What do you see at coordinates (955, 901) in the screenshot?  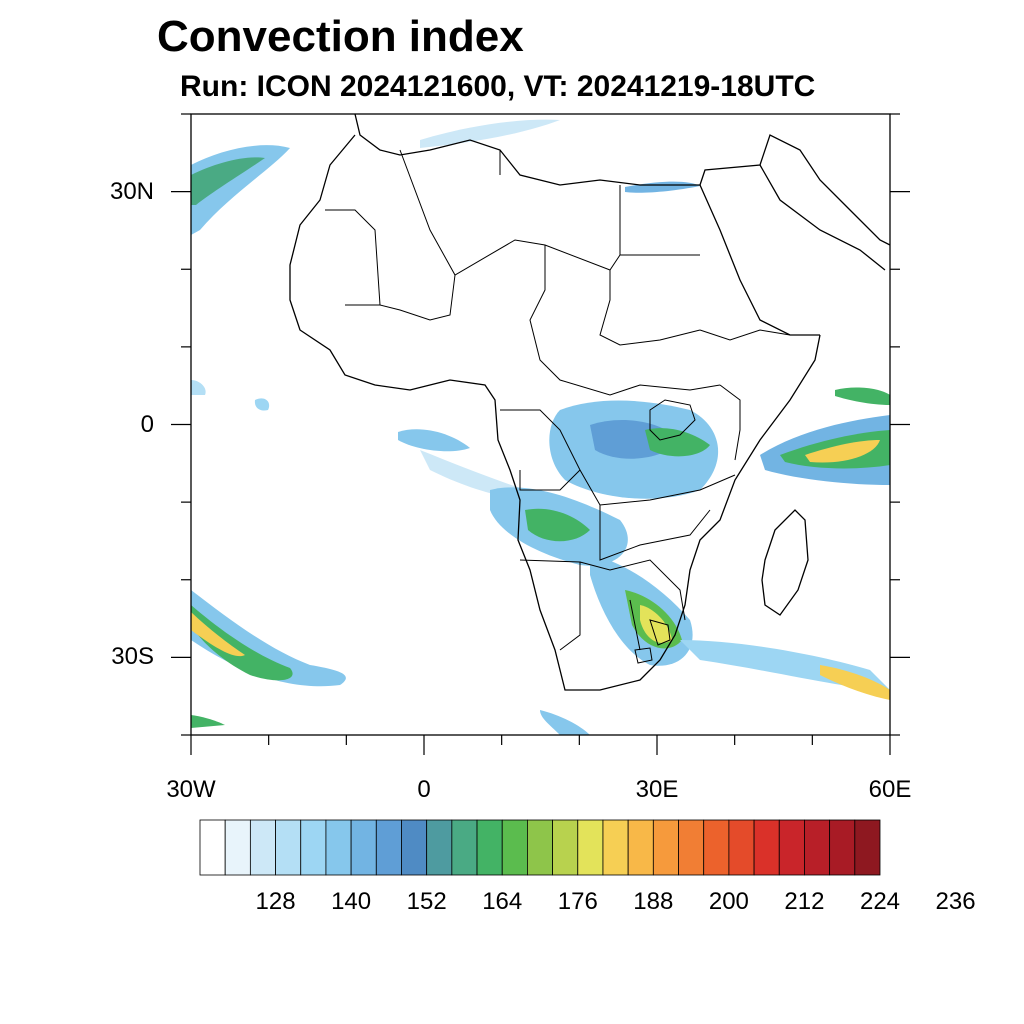 I see `colorbar-tick-label: 236` at bounding box center [955, 901].